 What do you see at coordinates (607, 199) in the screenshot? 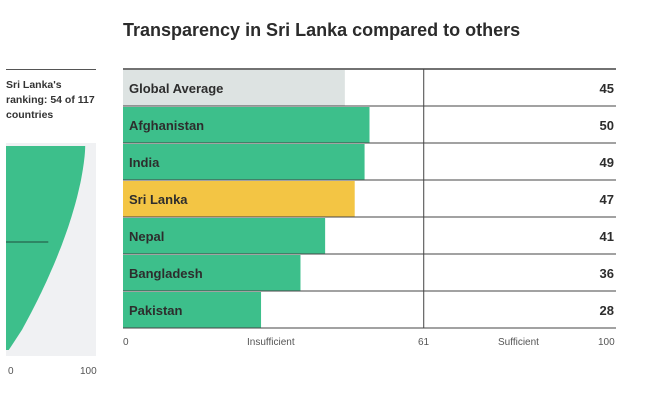
I see `bar-value-sri-lanka: 47` at bounding box center [607, 199].